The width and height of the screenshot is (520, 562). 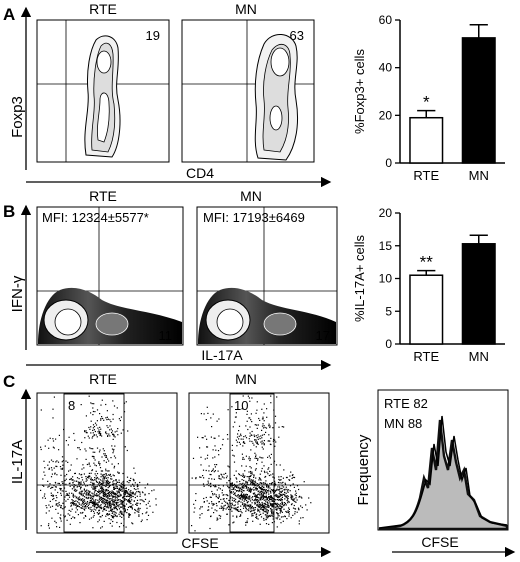 I want to click on panel-a-ytick-label-2: 40, so click(x=386, y=68).